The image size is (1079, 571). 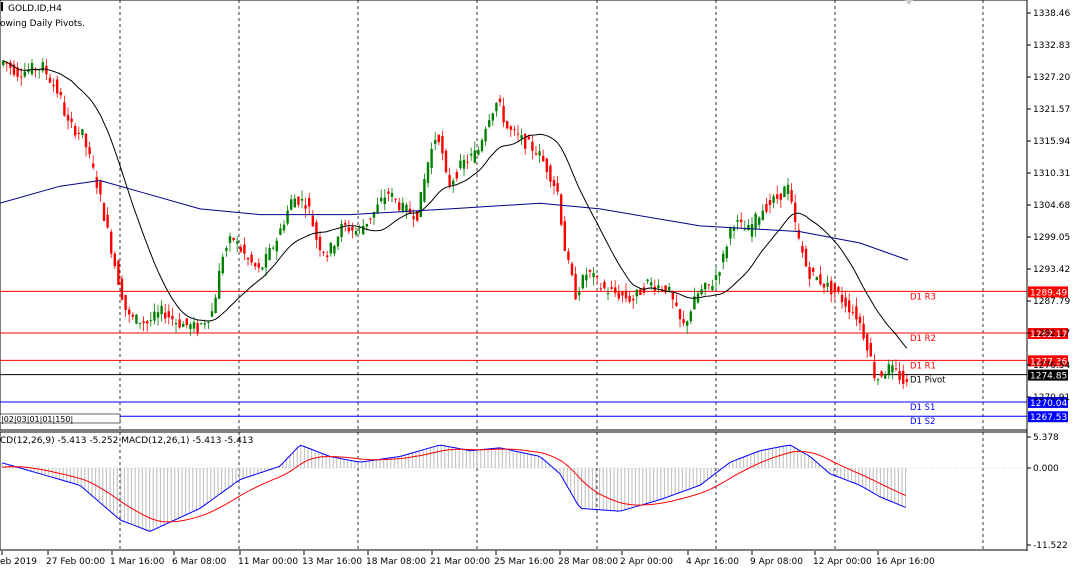 What do you see at coordinates (396, 562) in the screenshot?
I see `time-label: 18 Mar 08:00` at bounding box center [396, 562].